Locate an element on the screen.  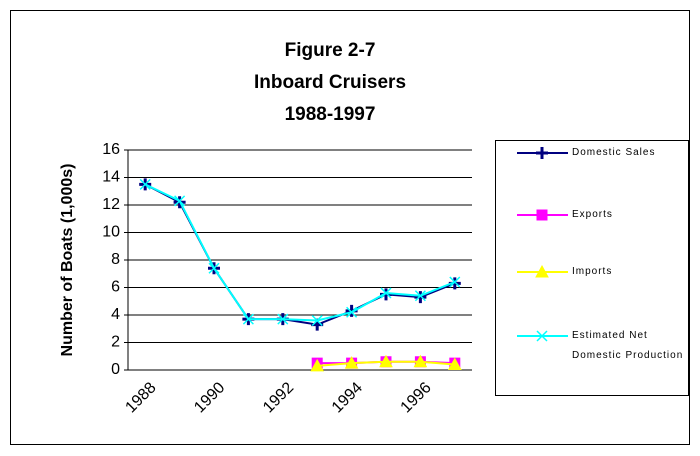
y-axis-label: Number of Boats (1,000s) is located at coordinates (67, 260).